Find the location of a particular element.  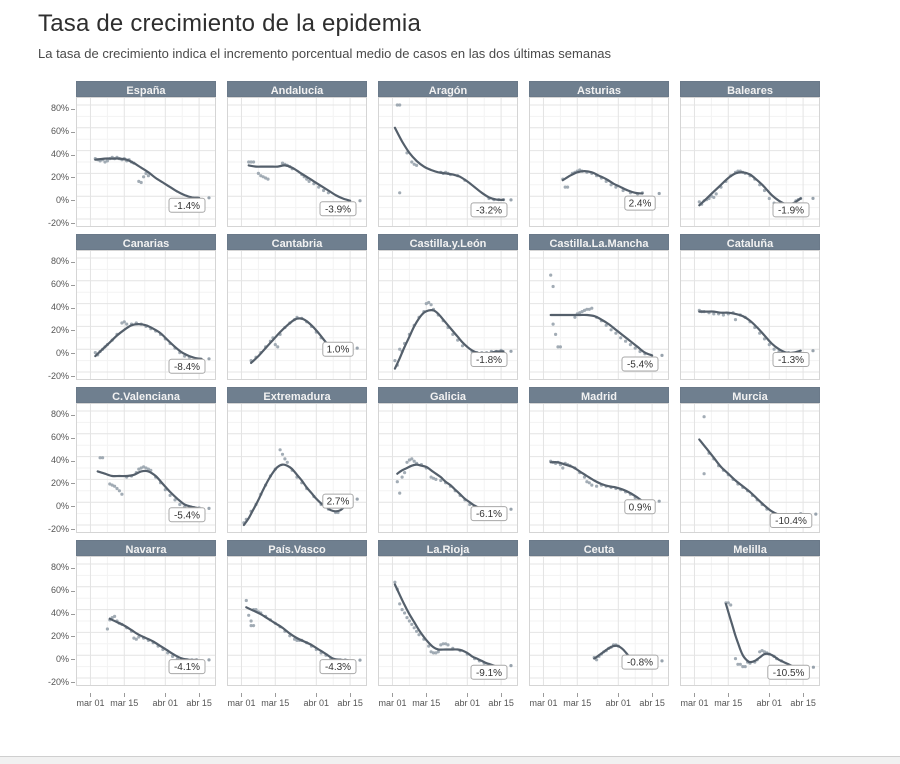

x-axis-label: mar 01 is located at coordinates (543, 703).